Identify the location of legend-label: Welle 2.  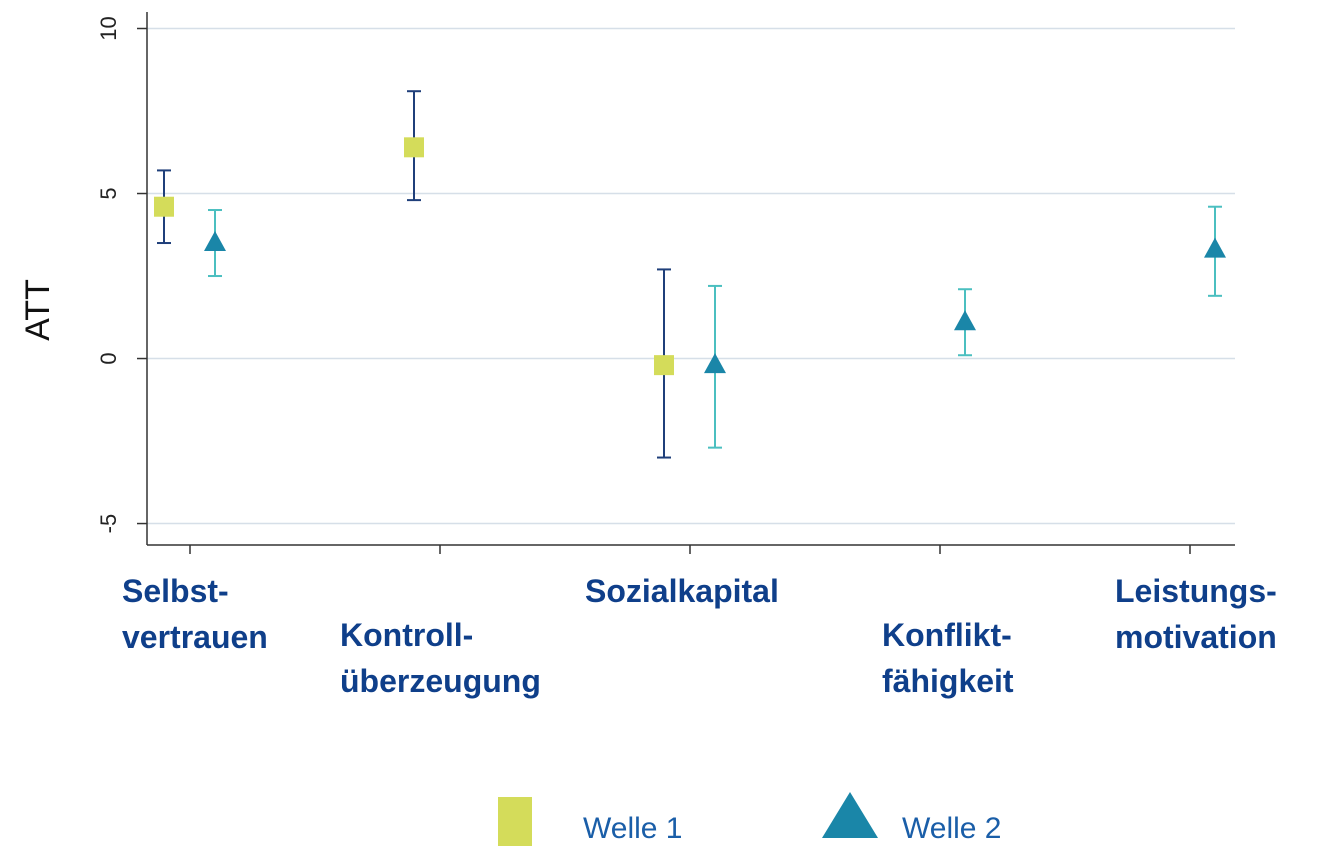
(952, 828).